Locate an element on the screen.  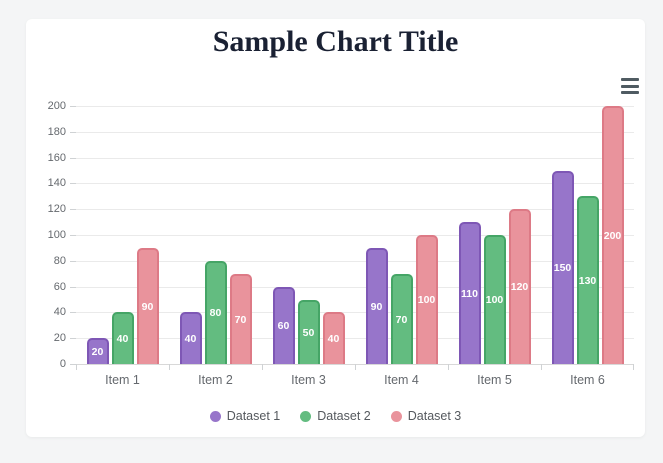
bar-dataset2-item5: 100 is located at coordinates (494, 299).